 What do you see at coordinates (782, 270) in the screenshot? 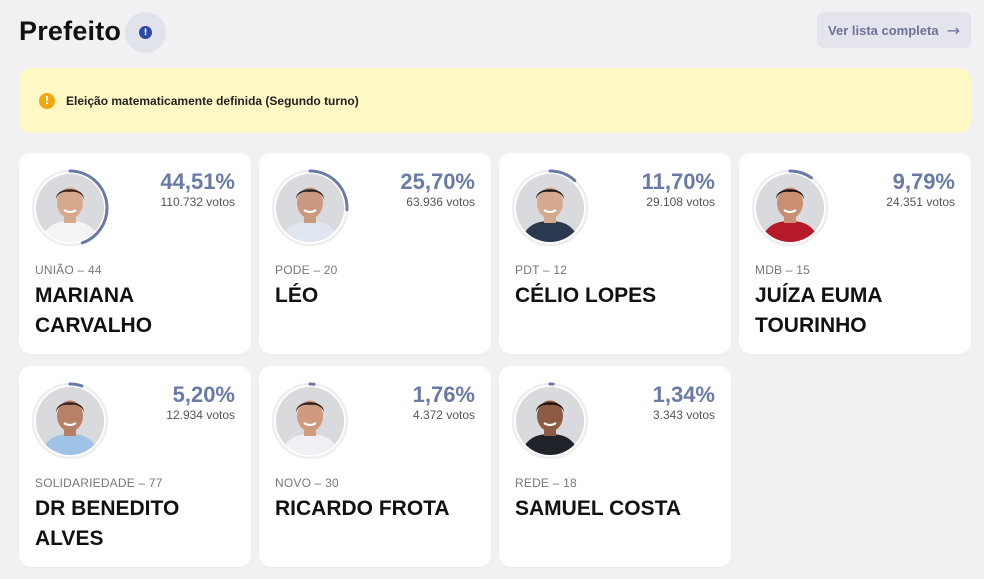
I see `party-number: MDB – 15` at bounding box center [782, 270].